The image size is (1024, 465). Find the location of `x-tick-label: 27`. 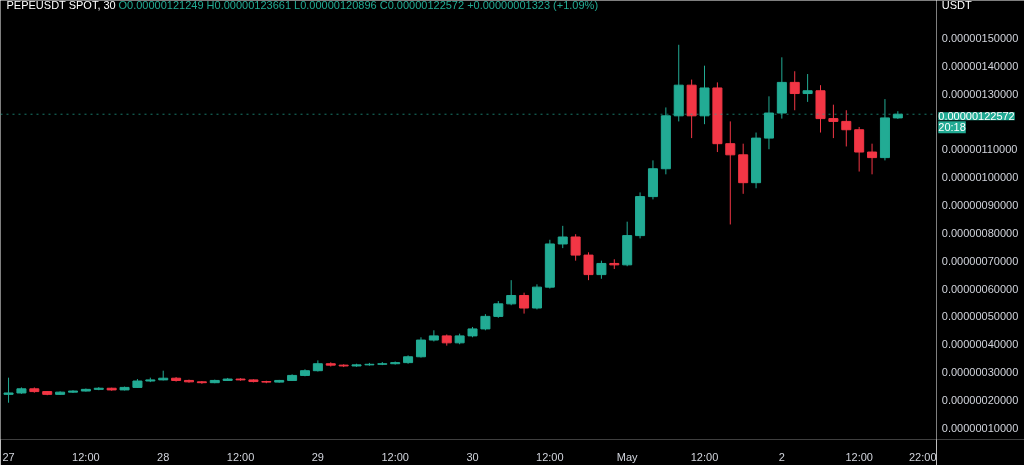

x-tick-label: 27 is located at coordinates (8, 456).